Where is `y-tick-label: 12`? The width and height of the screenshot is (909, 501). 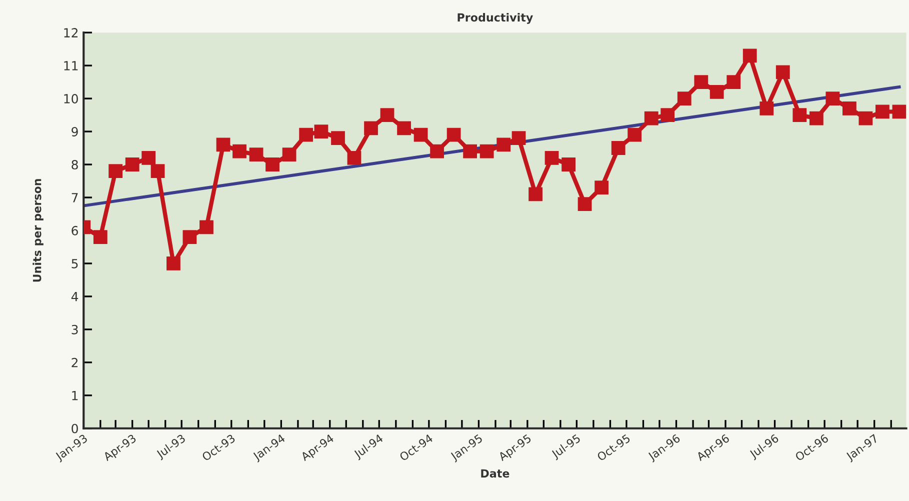 y-tick-label: 12 is located at coordinates (71, 33).